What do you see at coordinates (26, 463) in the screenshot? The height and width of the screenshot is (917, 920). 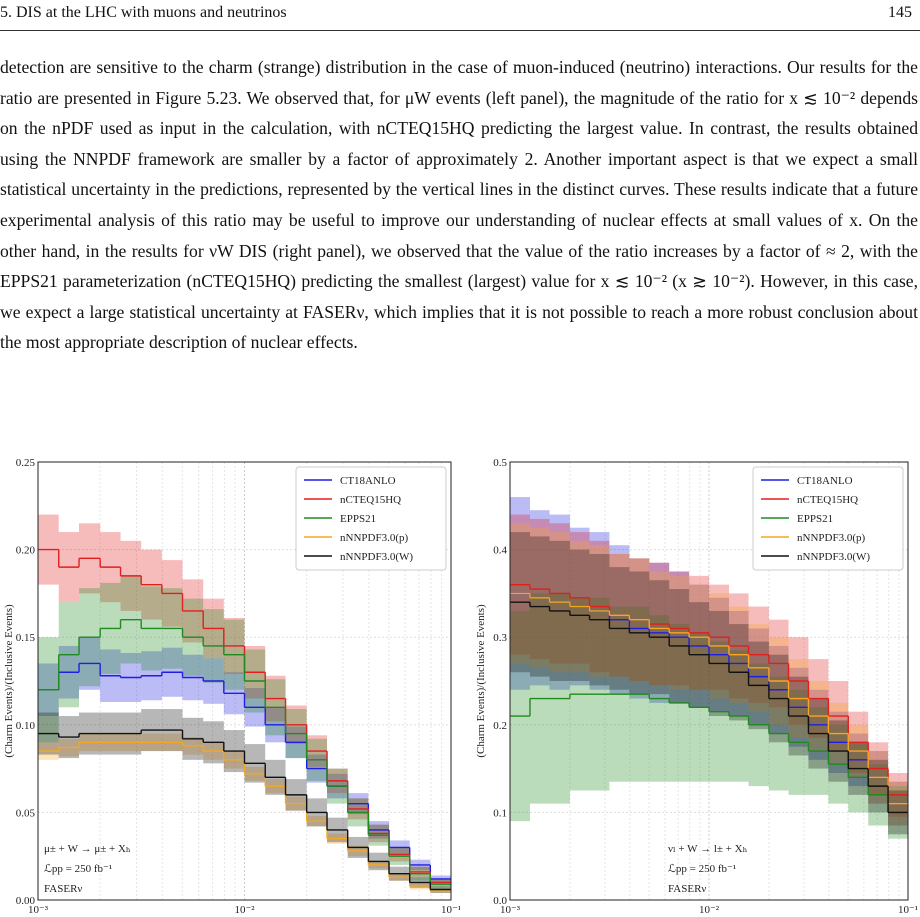 I see `y-tick-label: 0.25` at bounding box center [26, 463].